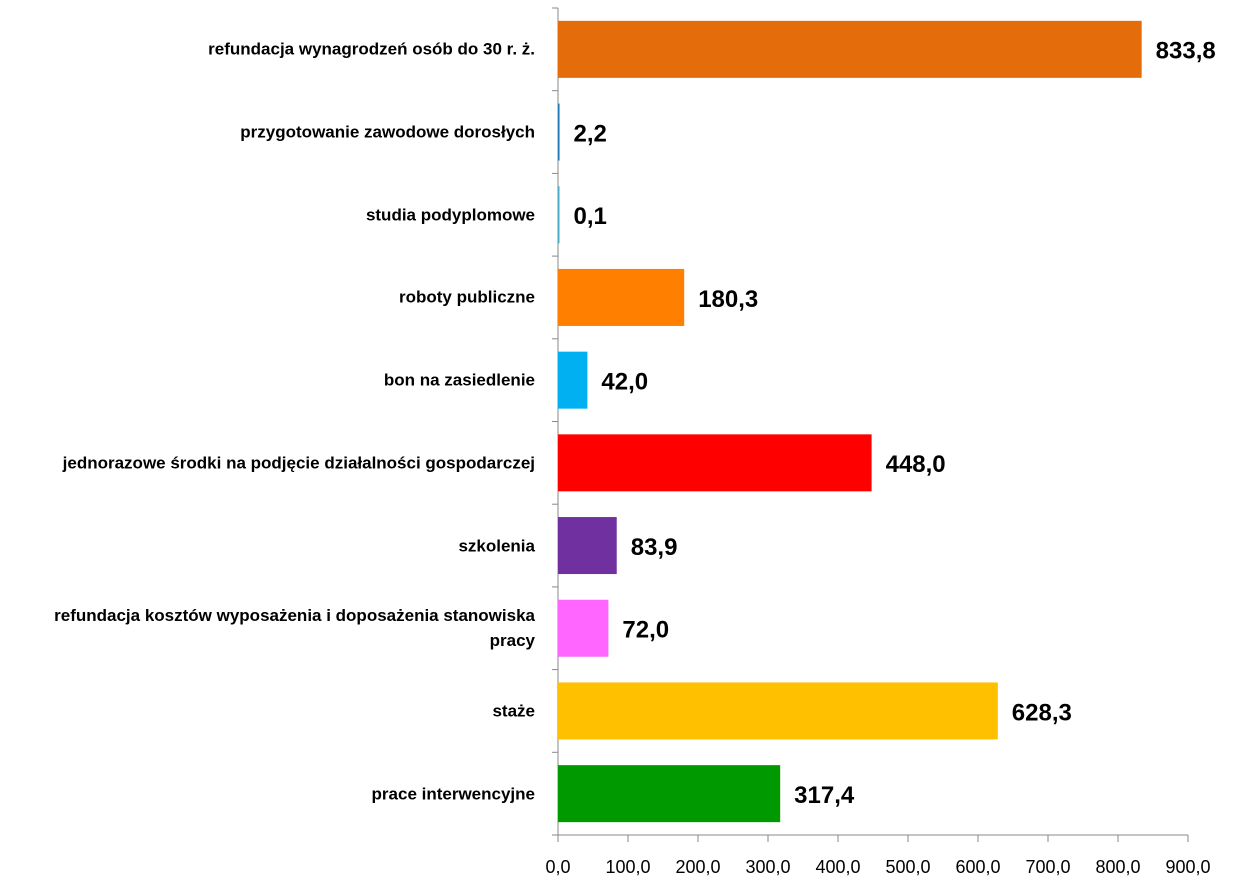 The width and height of the screenshot is (1241, 887). Describe the element at coordinates (767, 867) in the screenshot. I see `x-tick-label: 300,0` at that location.